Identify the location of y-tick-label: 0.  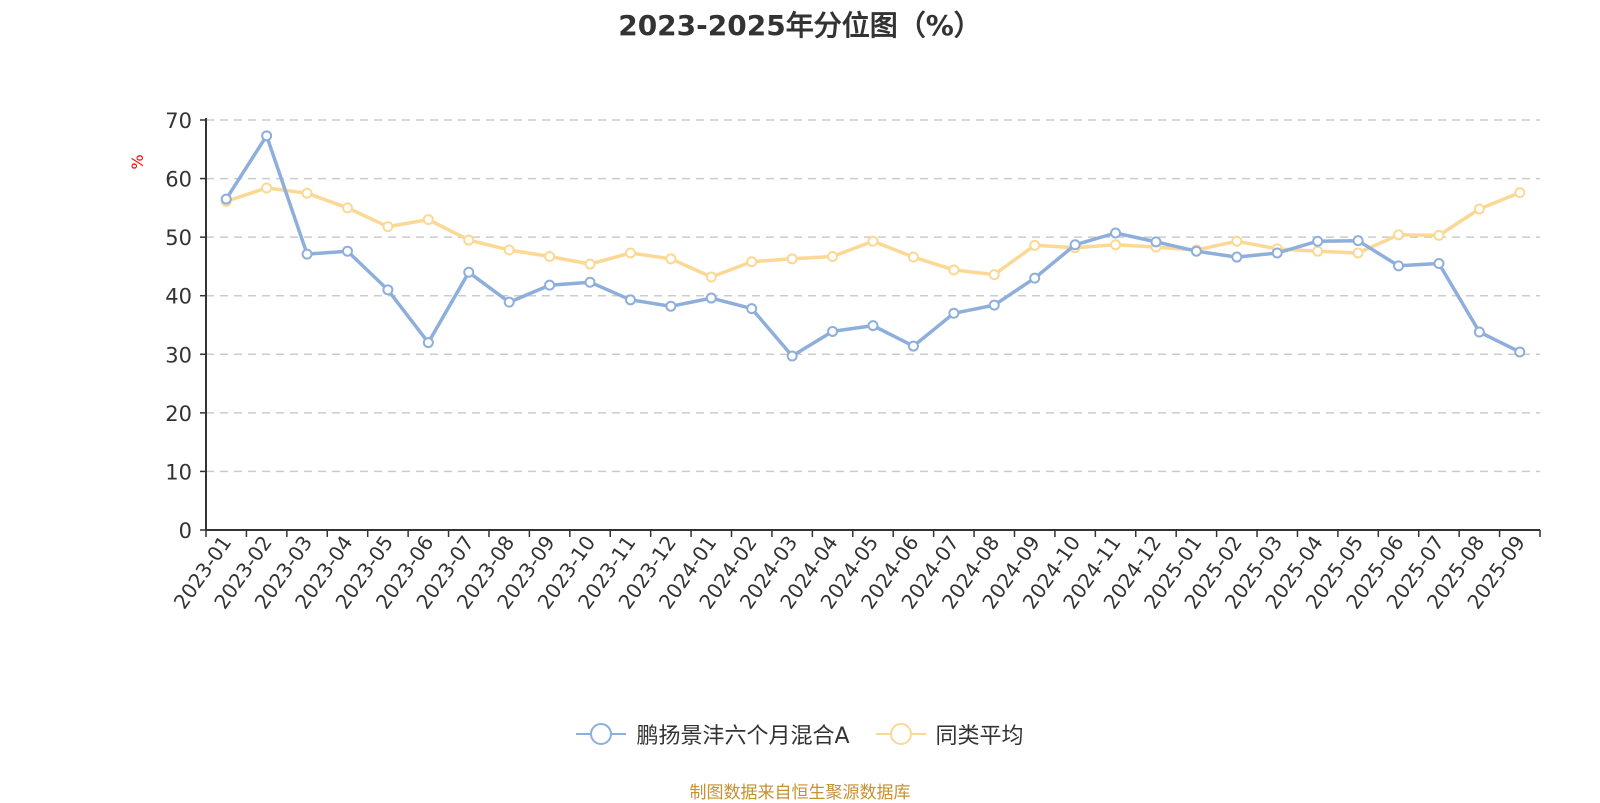
(185, 531).